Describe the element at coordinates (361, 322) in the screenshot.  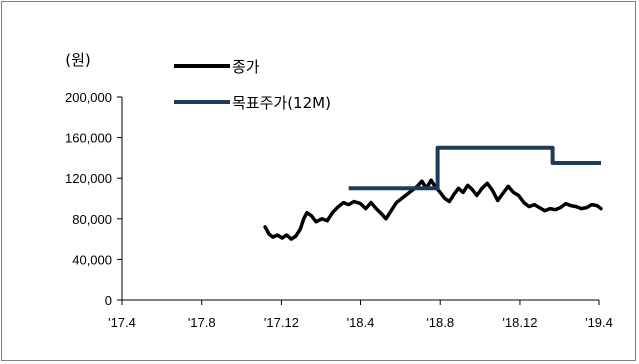
I see `x-tick-label: '18.4` at that location.